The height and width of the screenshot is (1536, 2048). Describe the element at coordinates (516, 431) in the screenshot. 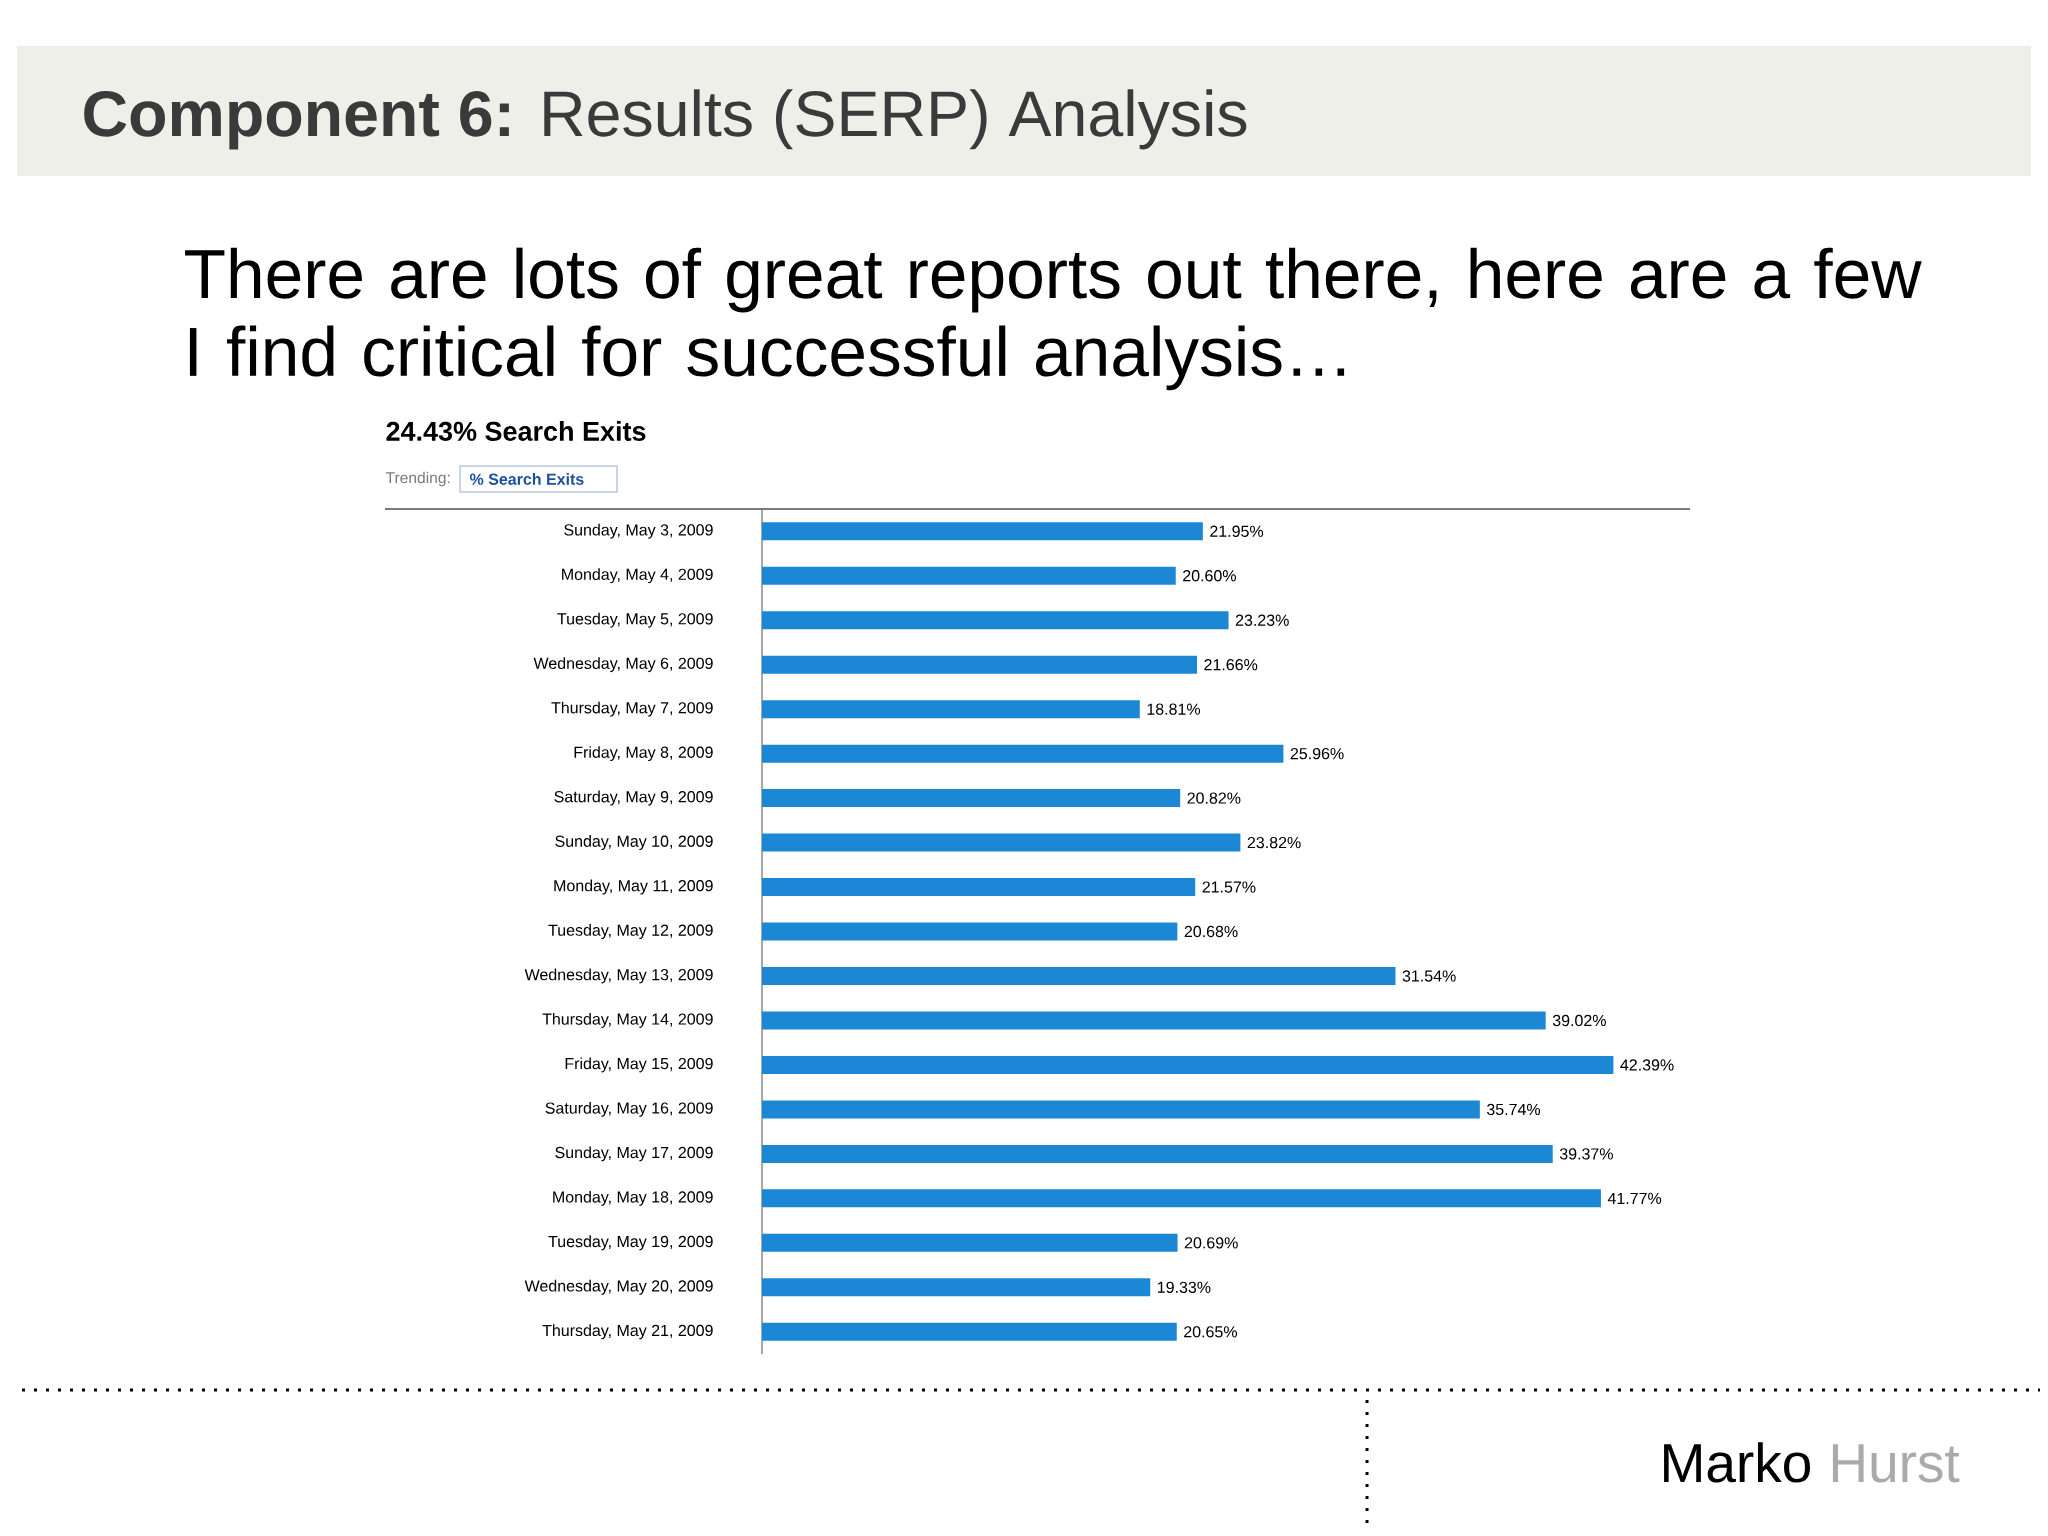

I see `text: 24.43% Search Exits` at that location.